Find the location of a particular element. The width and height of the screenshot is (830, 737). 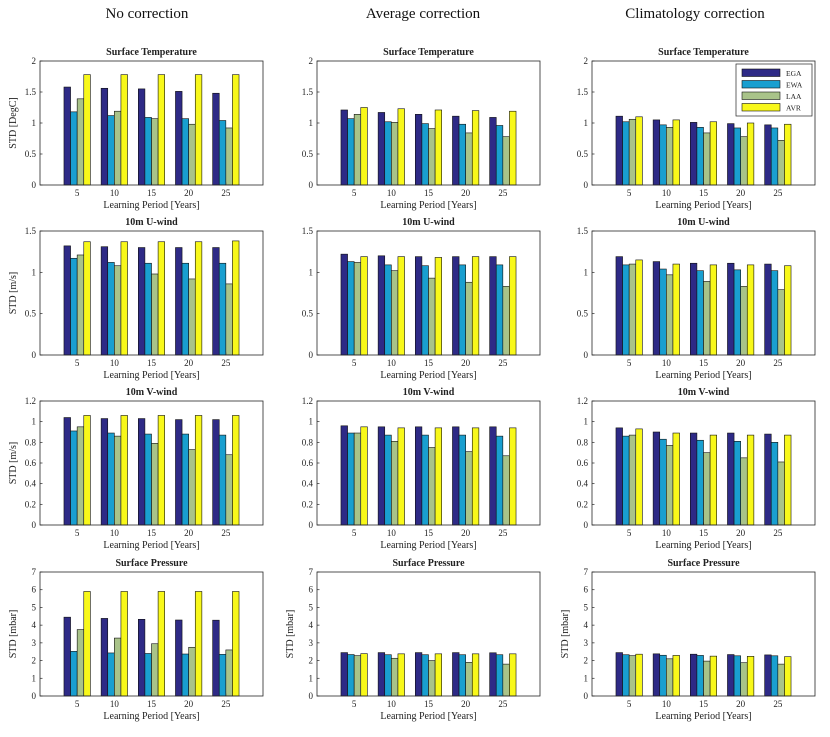

legend-label-ega: EGA is located at coordinates (794, 73).